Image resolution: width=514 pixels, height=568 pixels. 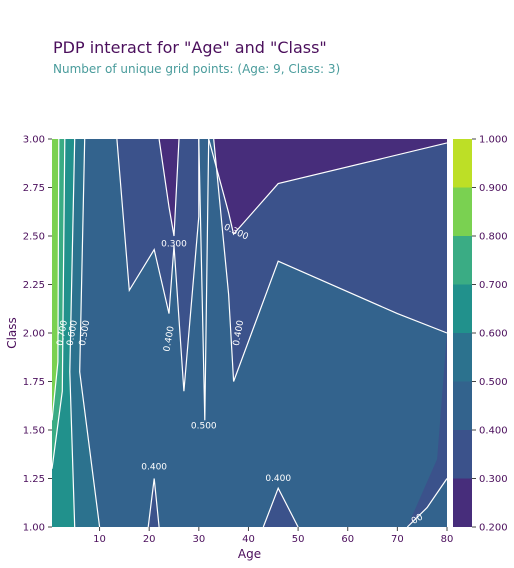 What do you see at coordinates (493, 237) in the screenshot?
I see `colorbar-tick-label: 0.800` at bounding box center [493, 237].